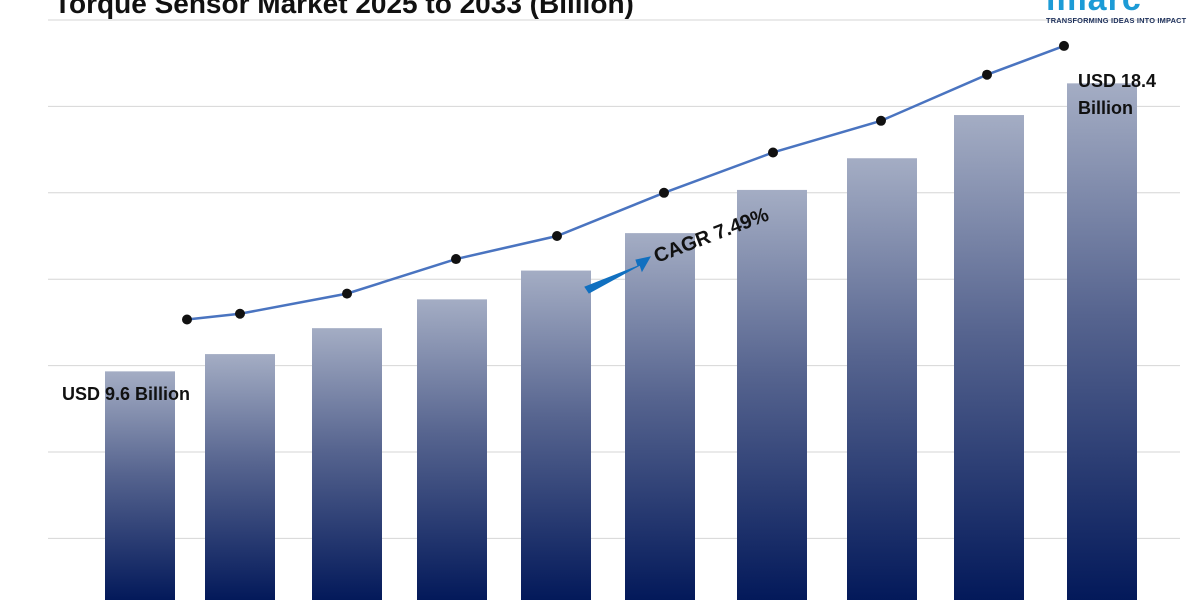 This screenshot has height=600, width=1200. I want to click on logo-wordmark: imarc, so click(1094, 9).